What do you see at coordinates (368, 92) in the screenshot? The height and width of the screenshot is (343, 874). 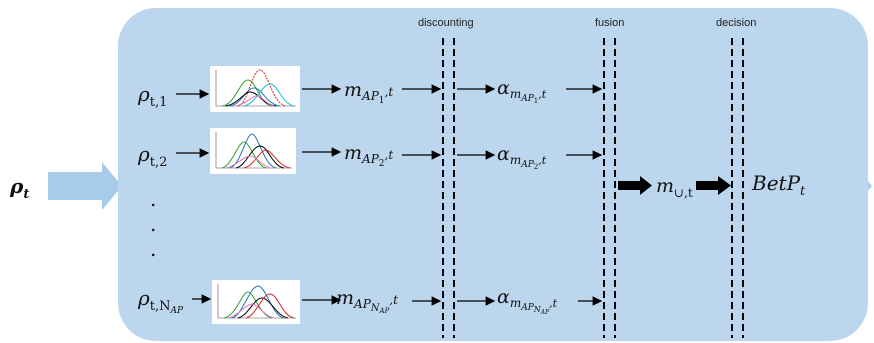 I see `m-row-1: mAP1,t` at bounding box center [368, 92].